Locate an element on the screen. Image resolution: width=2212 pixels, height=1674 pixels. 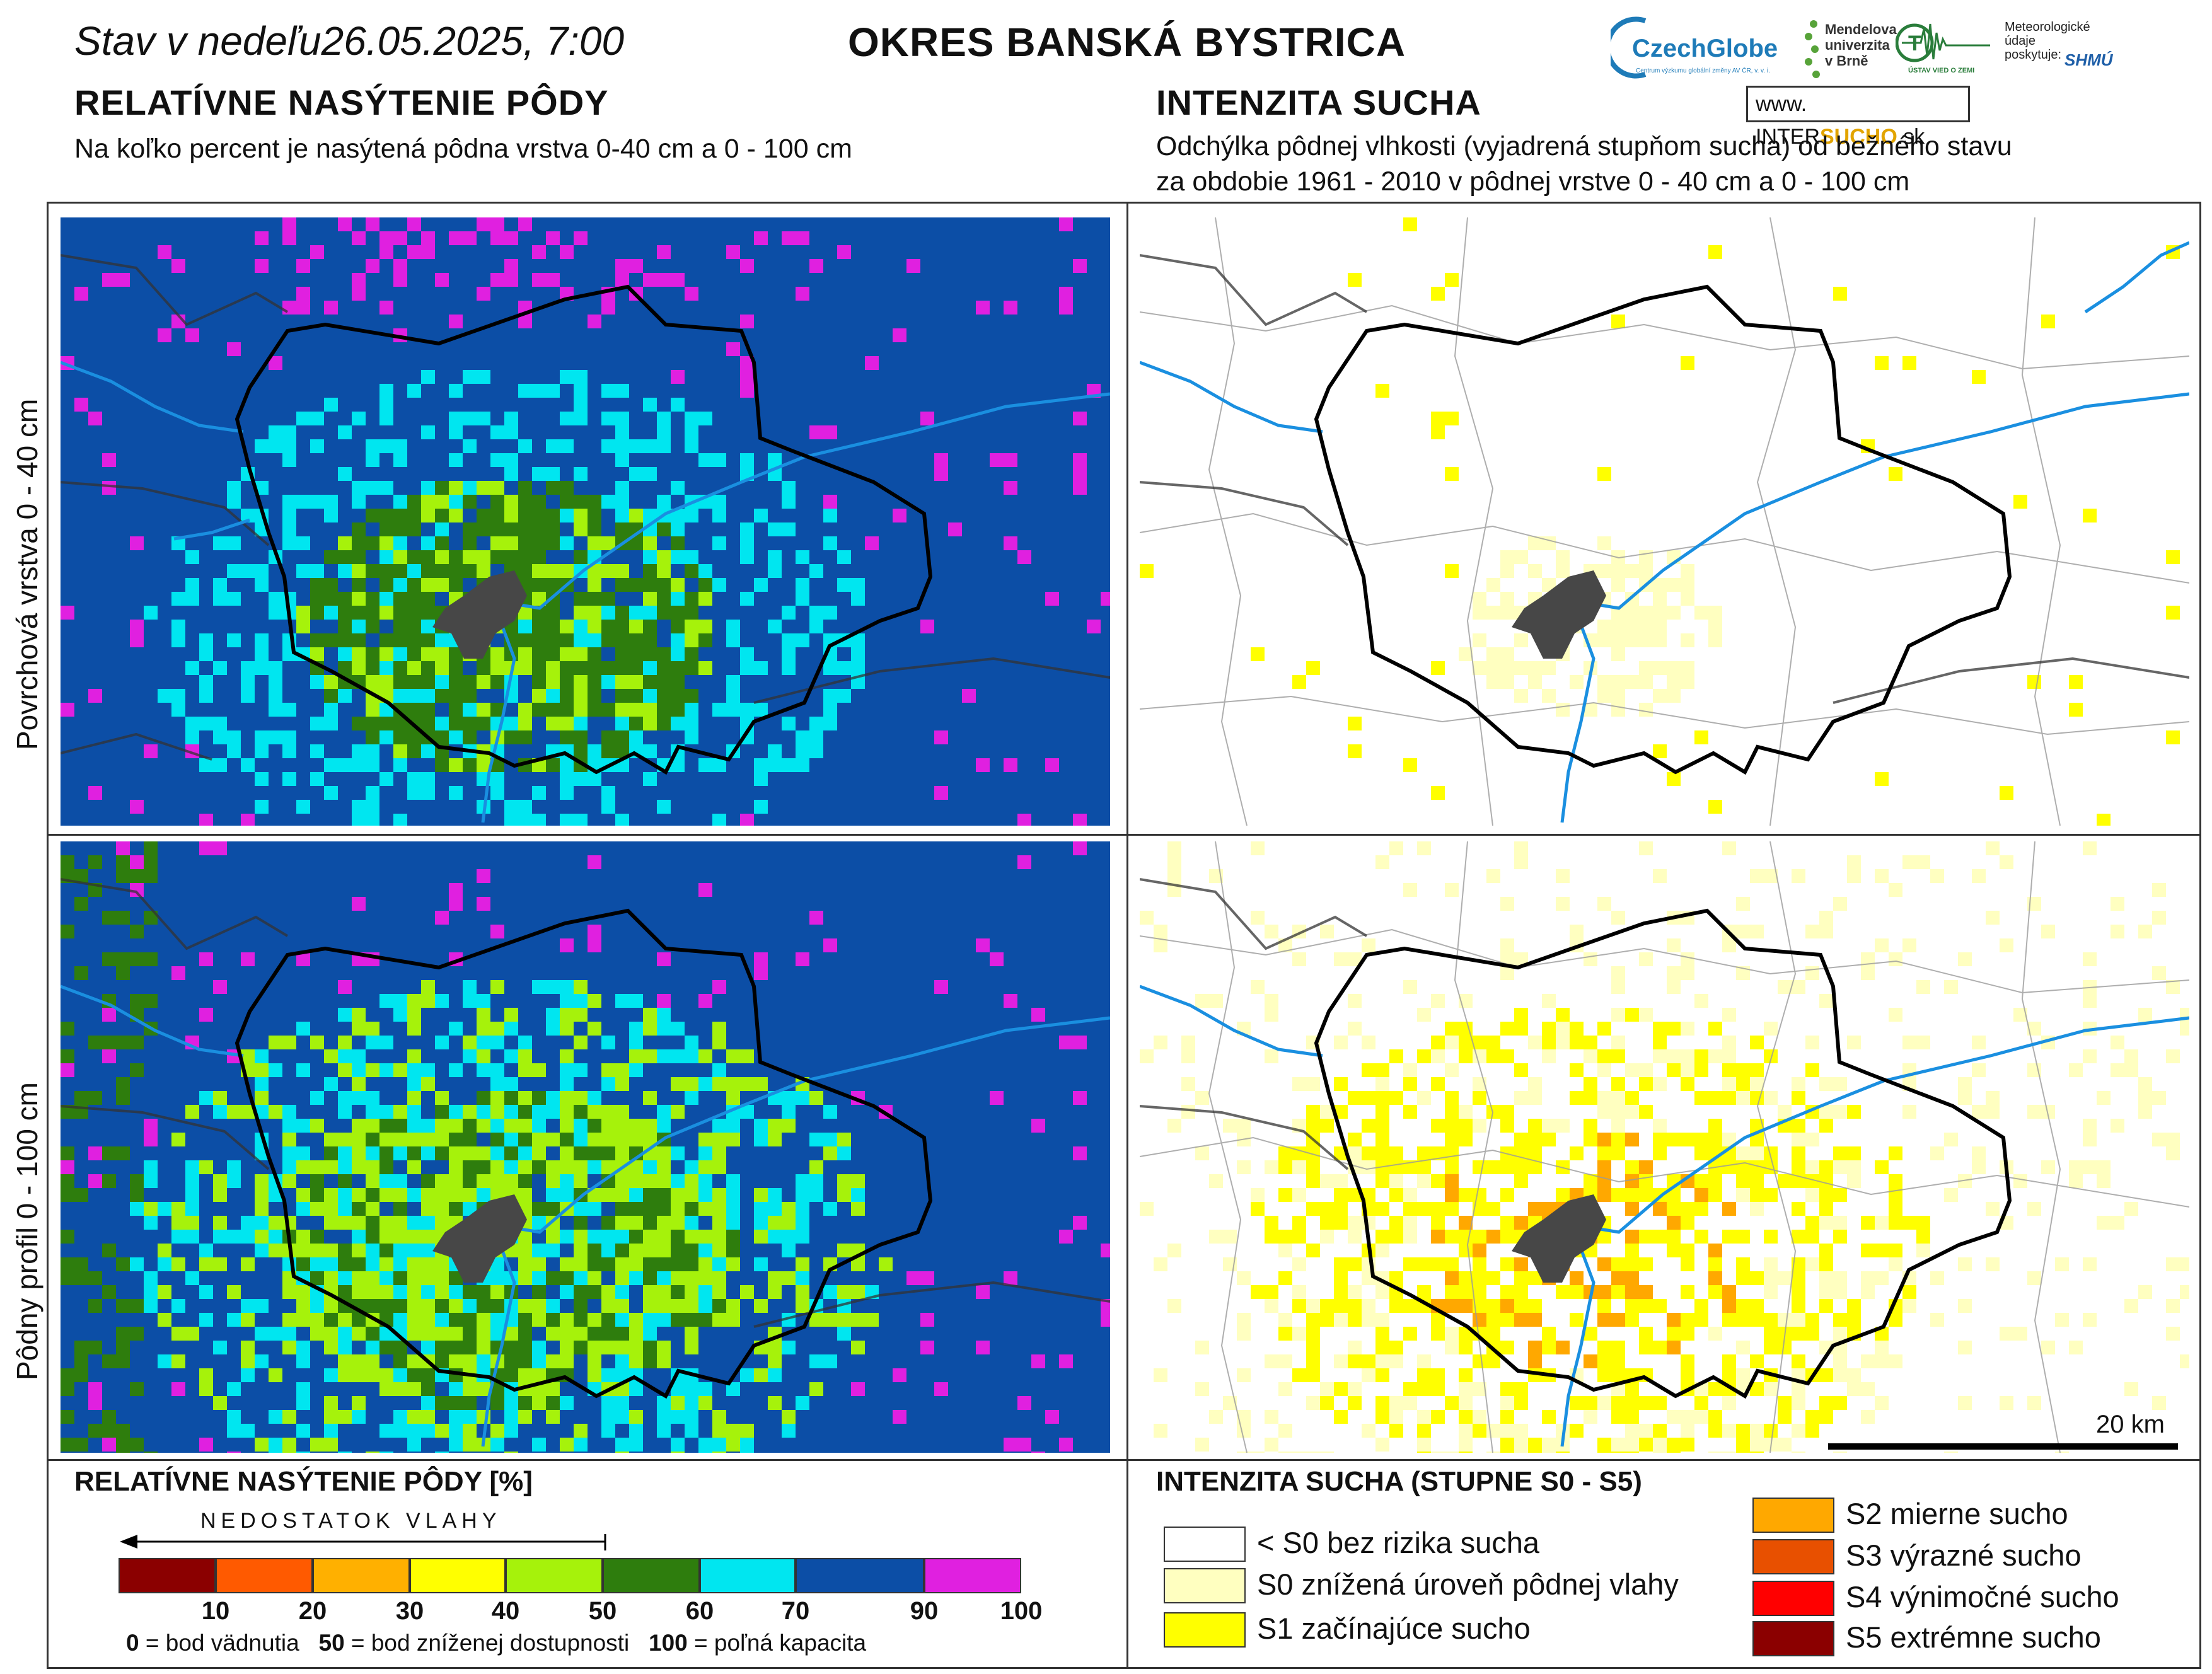
saturation-tick-100: 100 is located at coordinates (1021, 1611).